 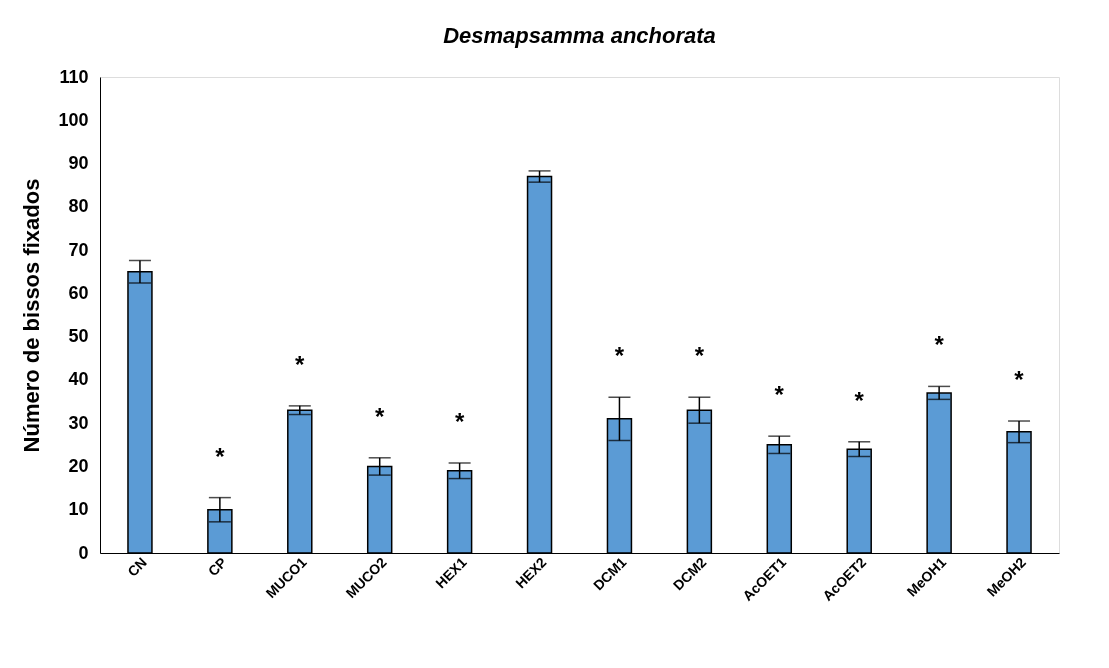 What do you see at coordinates (78, 465) in the screenshot?
I see `y-tick-label: 20` at bounding box center [78, 465].